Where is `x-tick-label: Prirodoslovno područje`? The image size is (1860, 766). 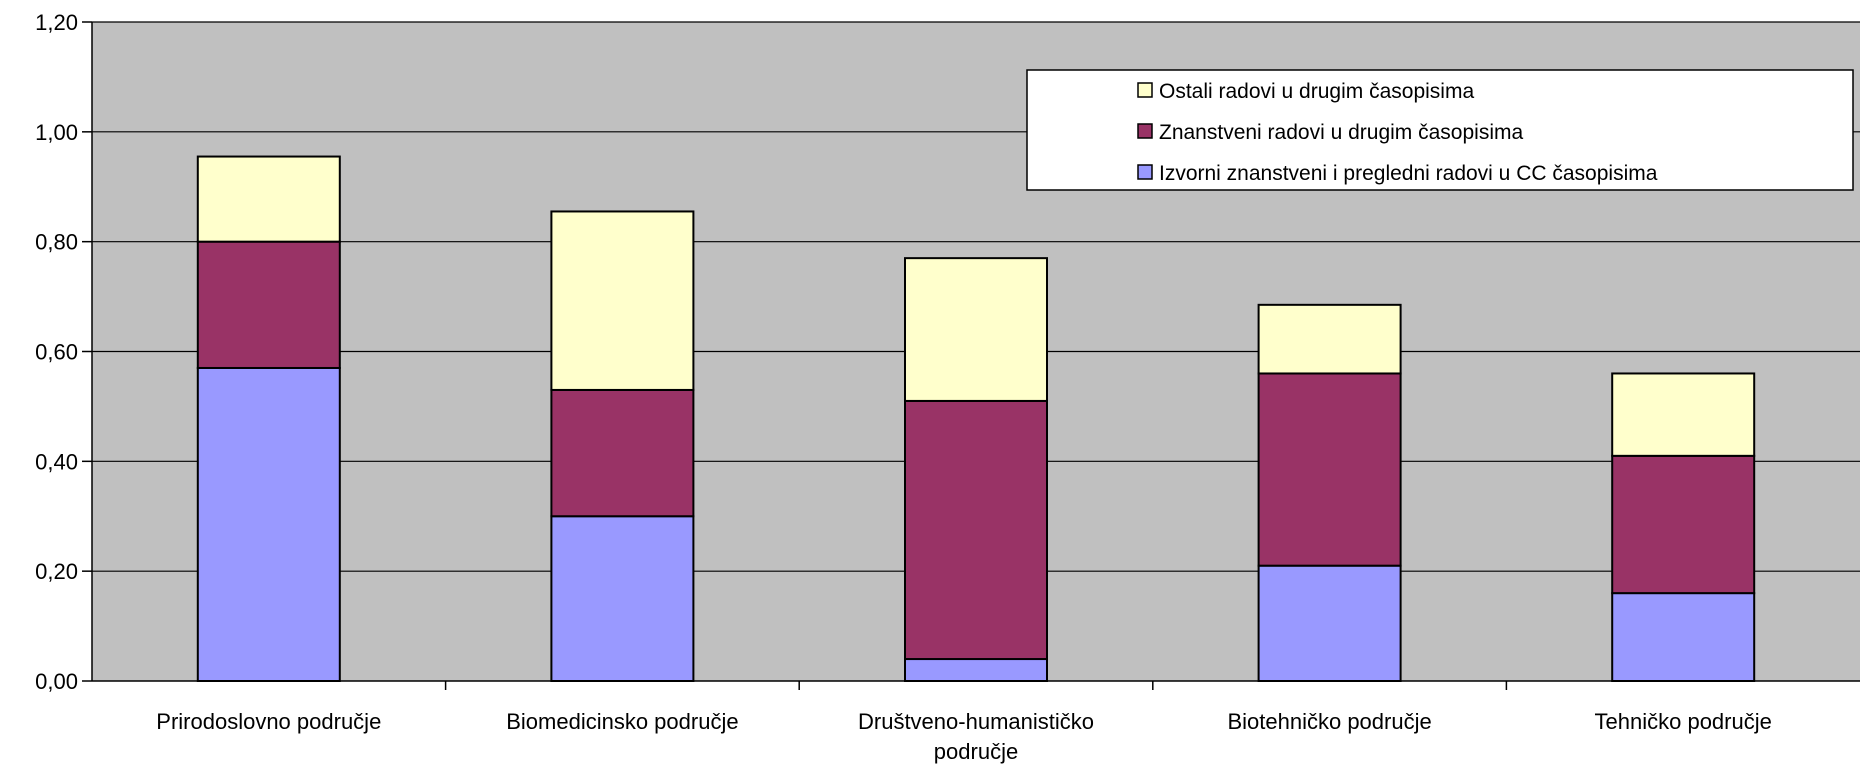
x-tick-label: Prirodoslovno područje is located at coordinates (268, 721).